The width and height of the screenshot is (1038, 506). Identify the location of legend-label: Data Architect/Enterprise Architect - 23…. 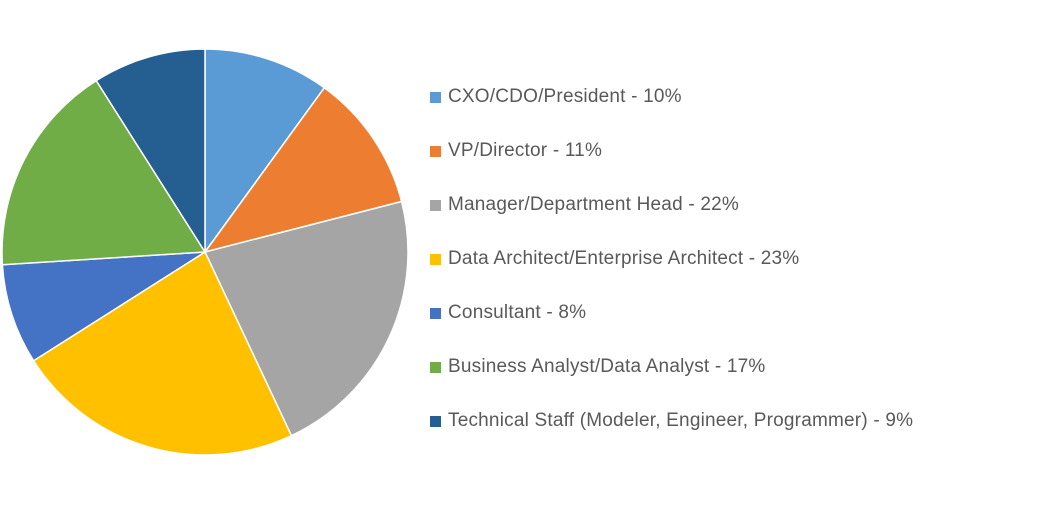
(624, 258).